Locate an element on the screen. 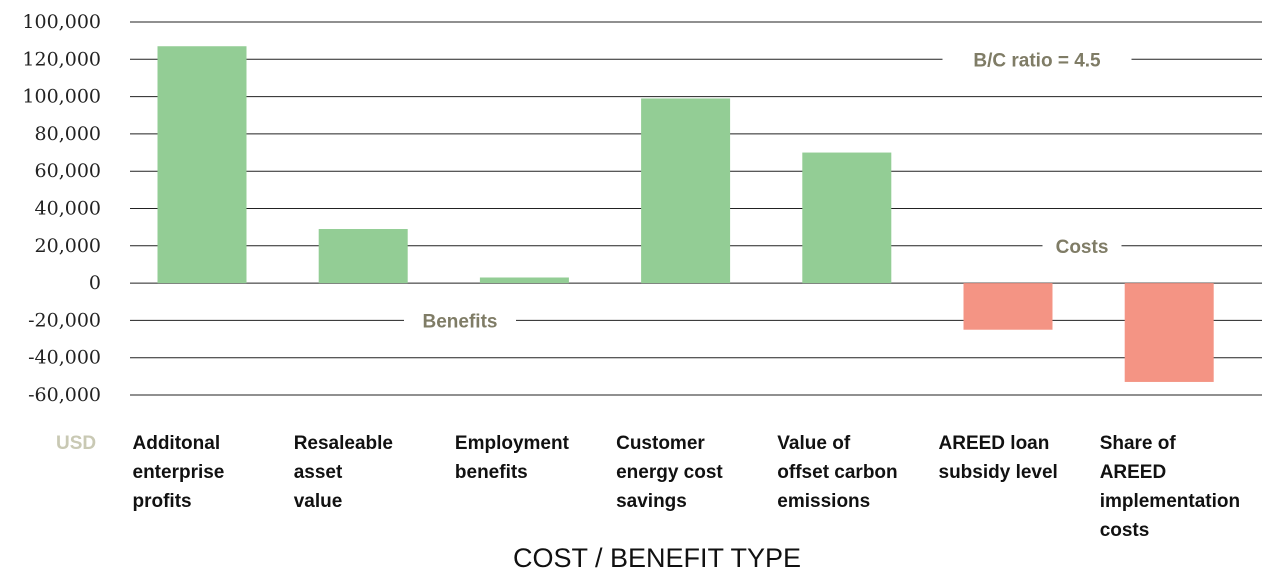  costs-group-label-backdrop is located at coordinates (1082, 245).